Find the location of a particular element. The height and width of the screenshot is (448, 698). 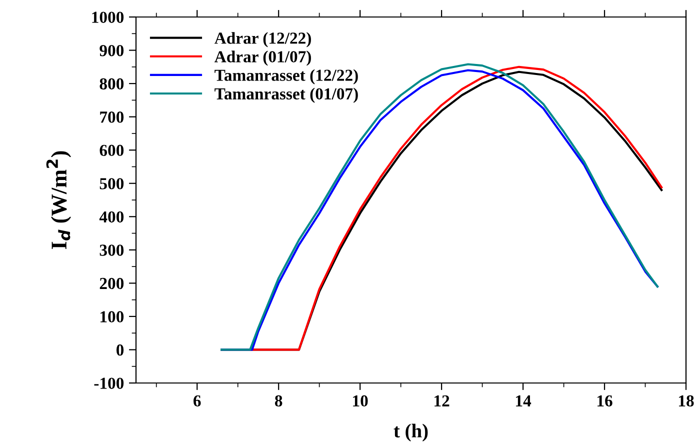

y-tick-label: 200 is located at coordinates (112, 284).